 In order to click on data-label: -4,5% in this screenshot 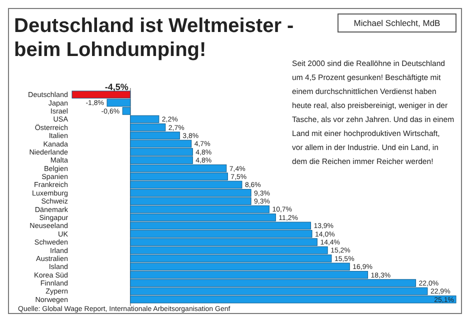, I will do `click(116, 87)`.